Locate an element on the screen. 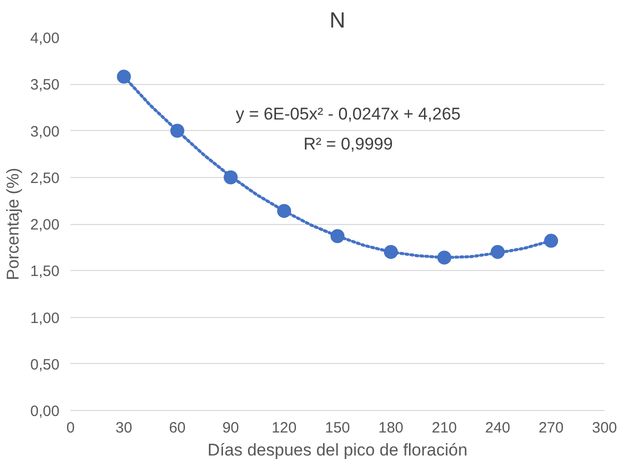 This screenshot has width=629, height=462. y-tick-label: 0,00 is located at coordinates (45, 411).